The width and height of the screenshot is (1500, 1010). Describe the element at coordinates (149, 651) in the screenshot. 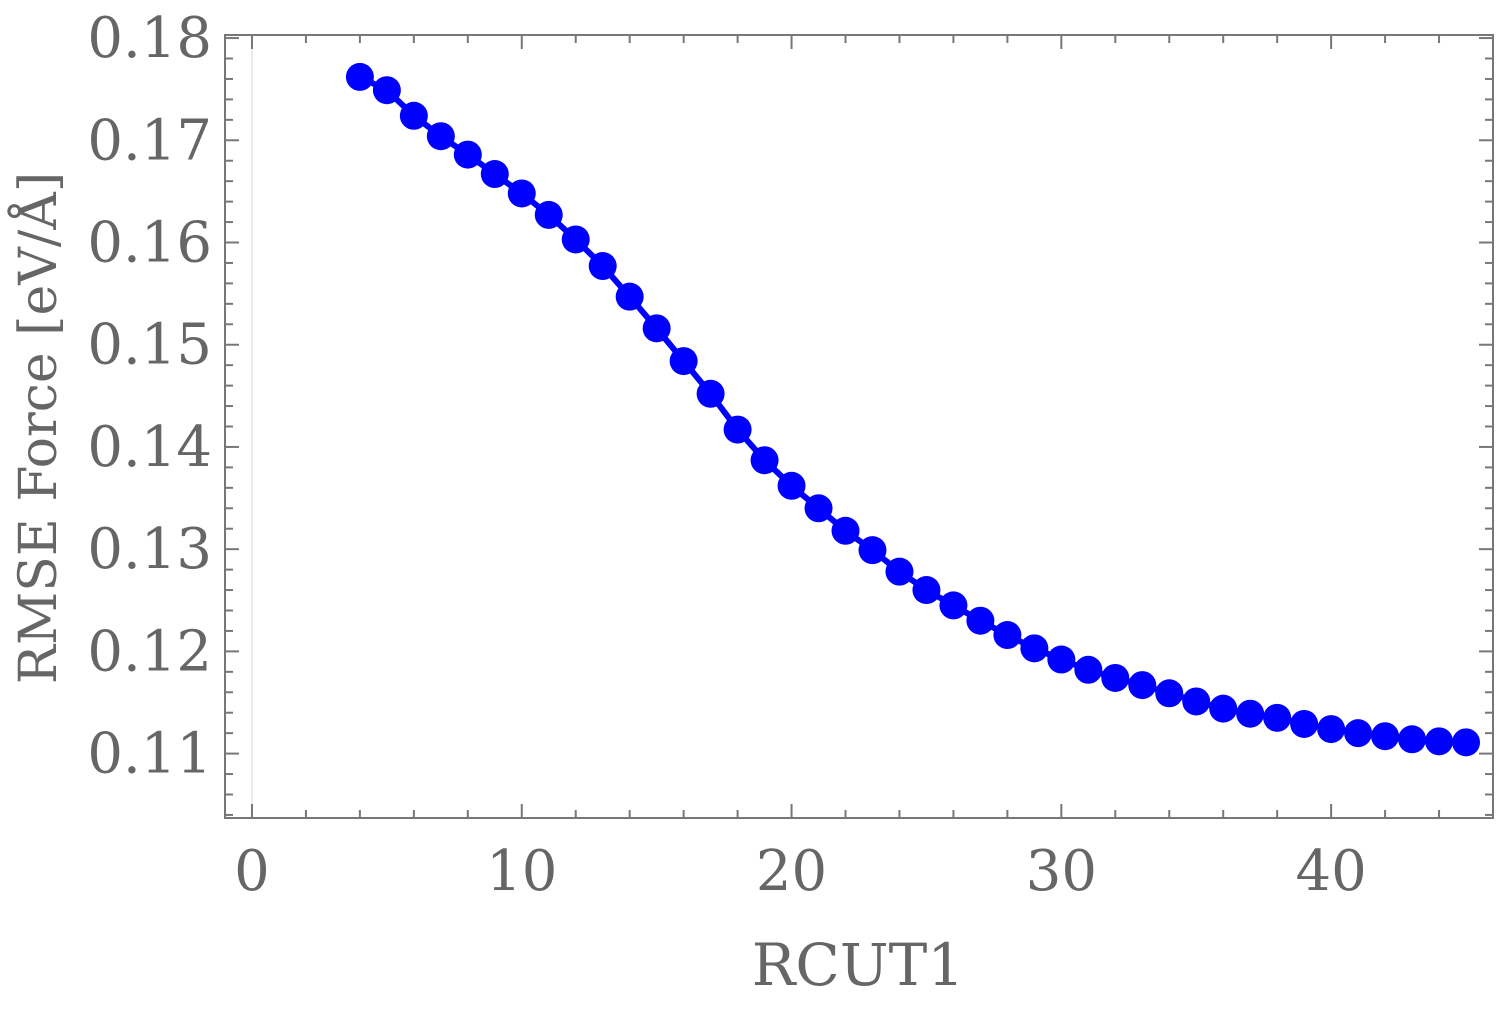

I see `y-tick-label: 0.12` at that location.